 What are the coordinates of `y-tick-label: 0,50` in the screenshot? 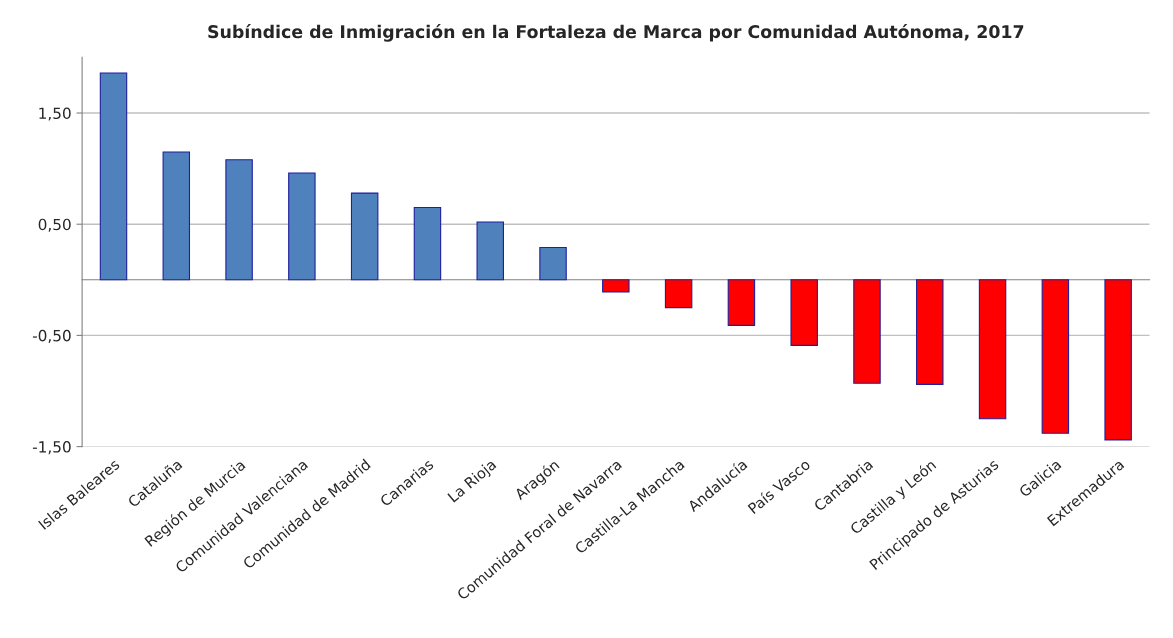 It's located at (54, 225).